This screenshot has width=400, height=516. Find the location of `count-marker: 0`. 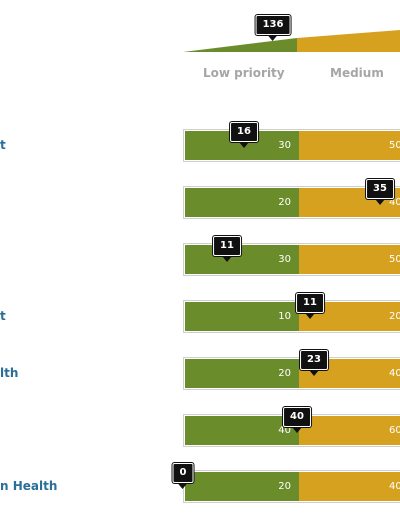

count-marker: 0 is located at coordinates (183, 473).